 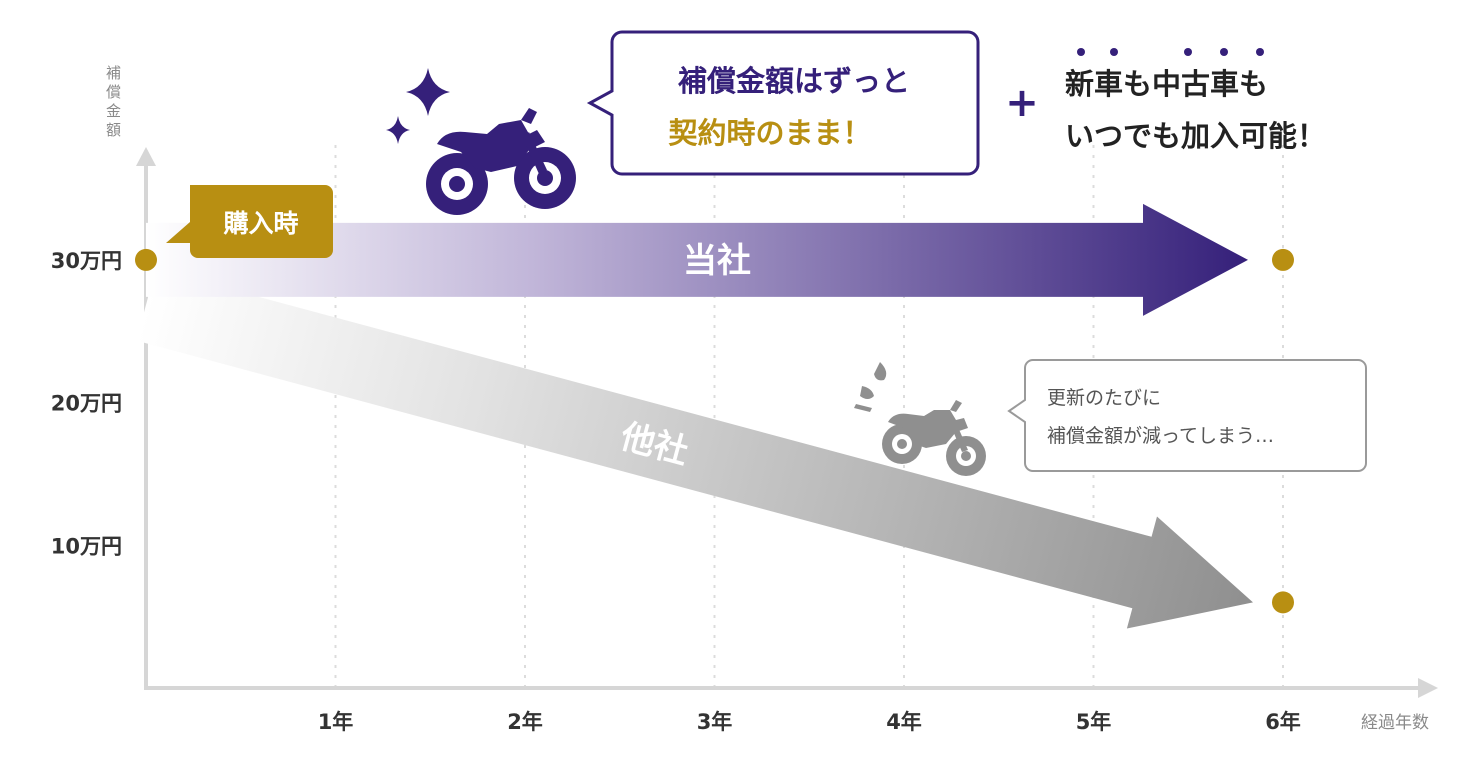 What do you see at coordinates (428, 92) in the screenshot?
I see `sparkle-large` at bounding box center [428, 92].